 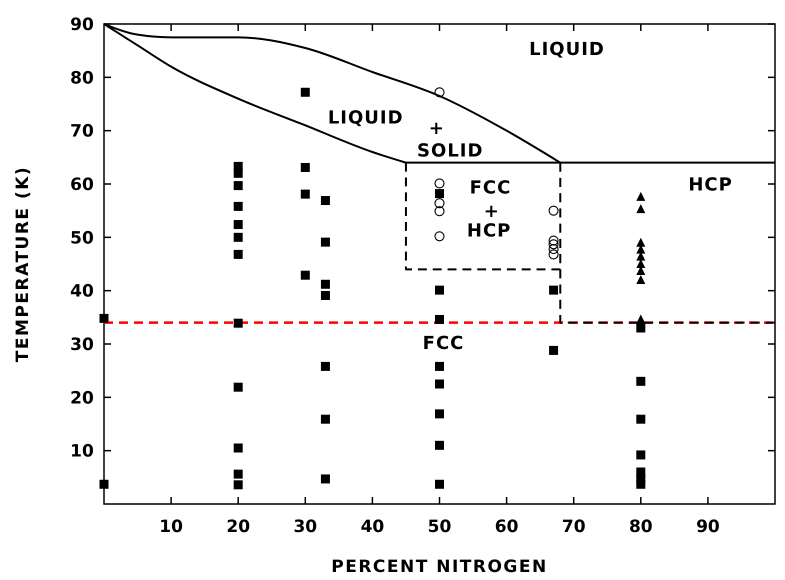 What do you see at coordinates (82, 344) in the screenshot?
I see `y-tick-label: 30` at bounding box center [82, 344].